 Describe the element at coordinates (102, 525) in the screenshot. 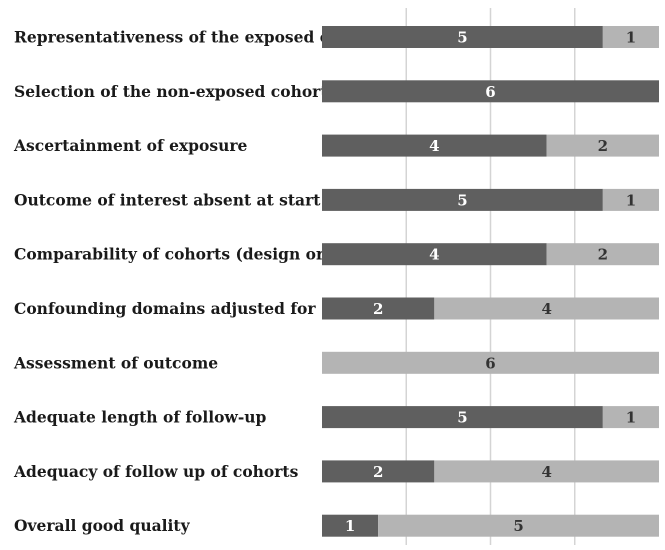

I see `category-label: Overall good quality` at that location.